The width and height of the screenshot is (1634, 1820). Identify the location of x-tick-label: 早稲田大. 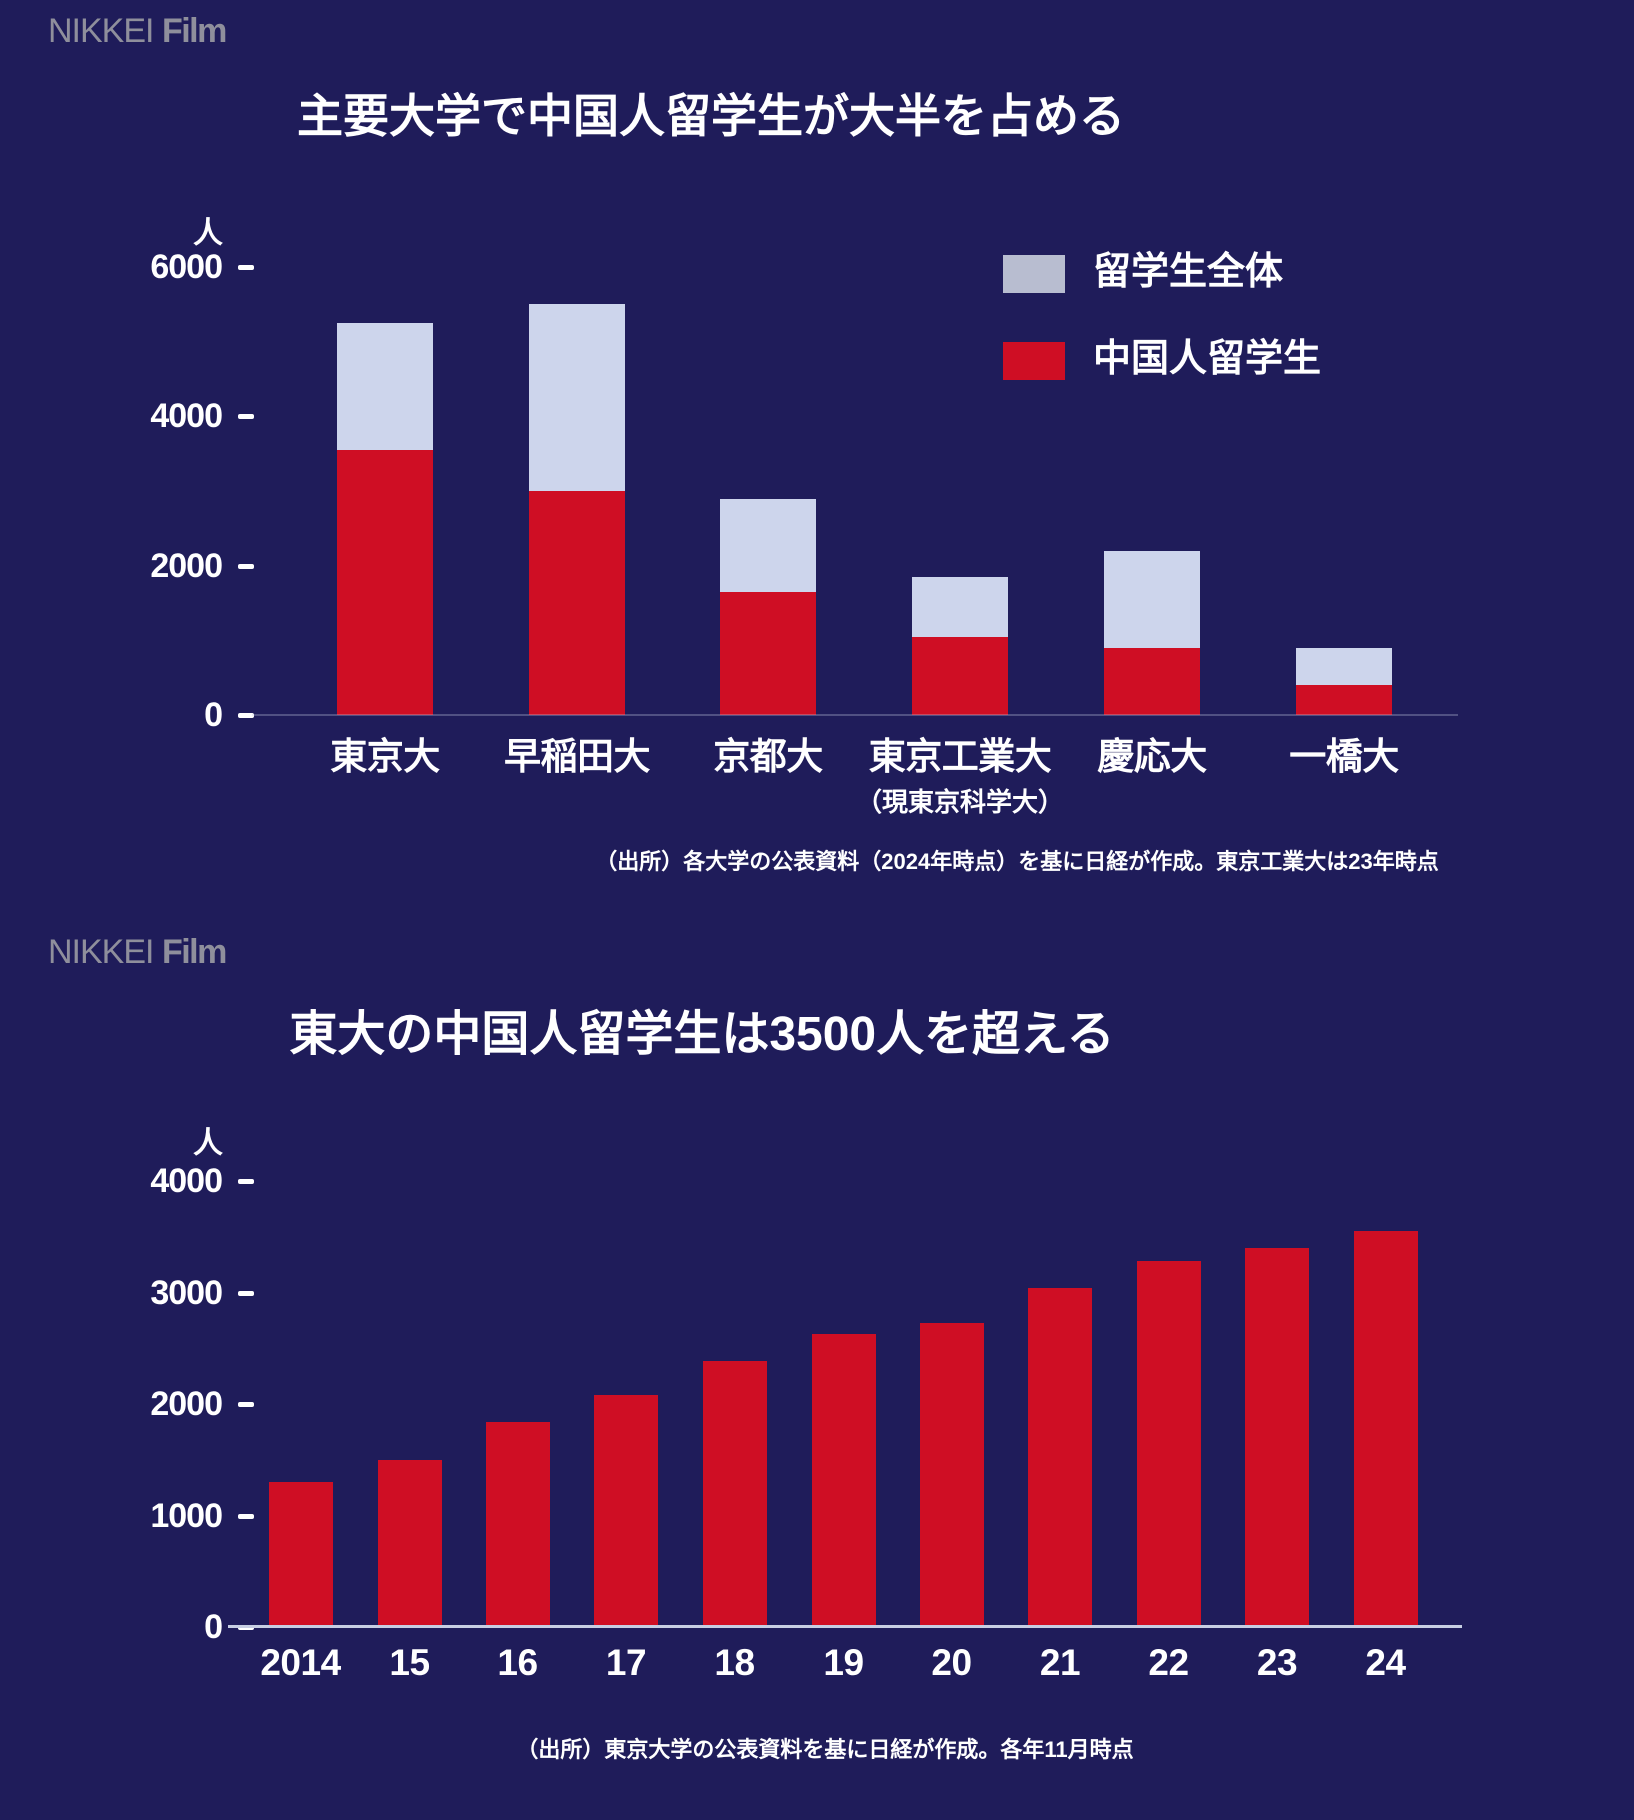
(577, 756).